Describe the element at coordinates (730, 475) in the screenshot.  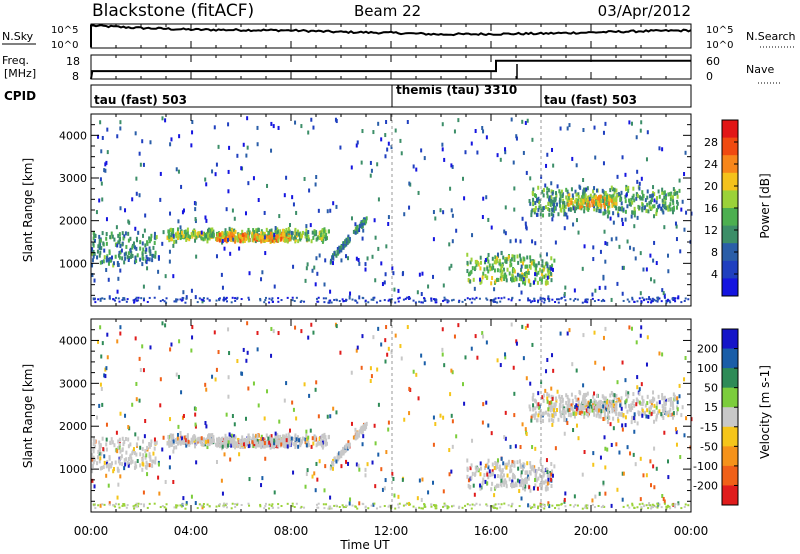
I see `colorbar-swatch` at that location.